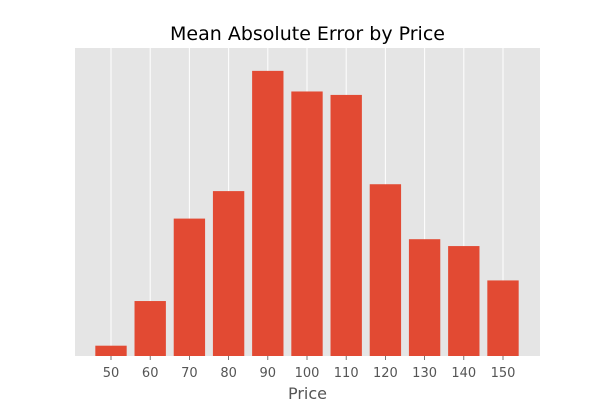  What do you see at coordinates (150, 373) in the screenshot?
I see `x-tick-label: 60` at bounding box center [150, 373].